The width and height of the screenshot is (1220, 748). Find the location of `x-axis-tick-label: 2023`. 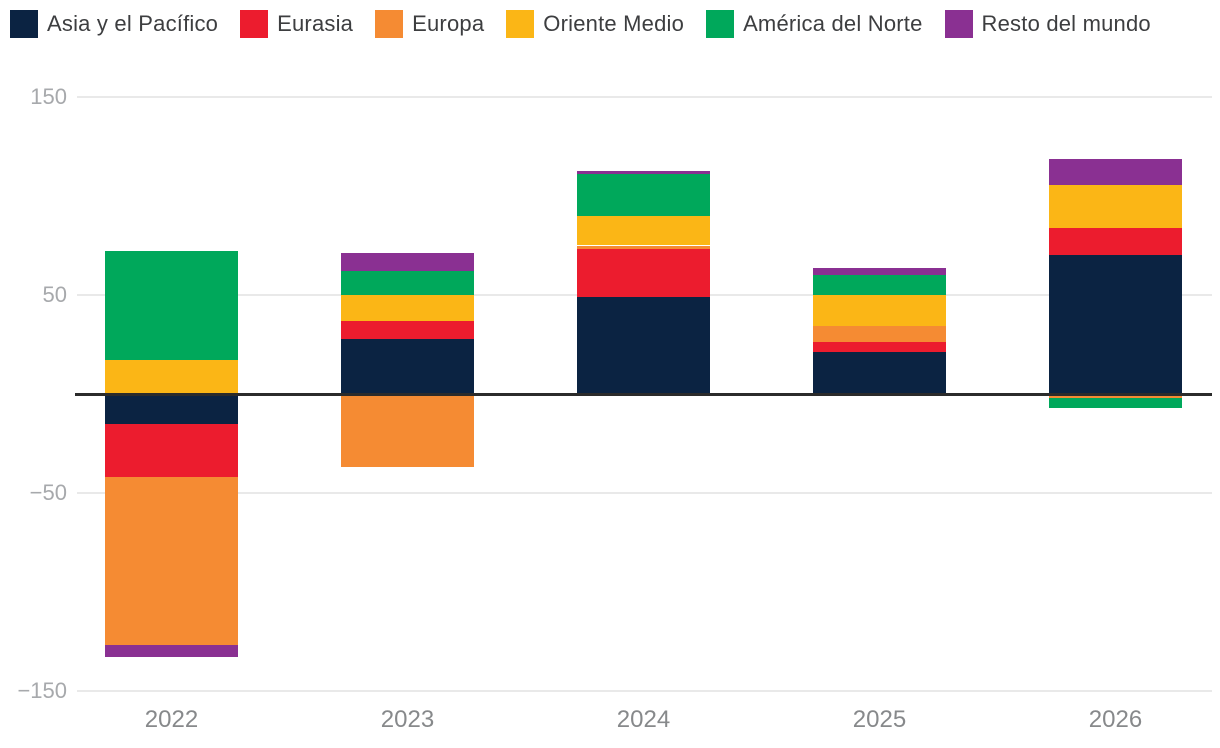

x-axis-tick-label: 2023 is located at coordinates (407, 719).